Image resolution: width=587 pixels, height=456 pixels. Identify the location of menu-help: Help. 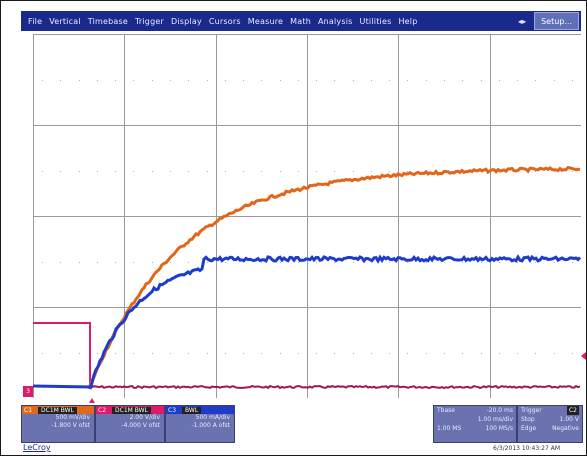
(408, 21).